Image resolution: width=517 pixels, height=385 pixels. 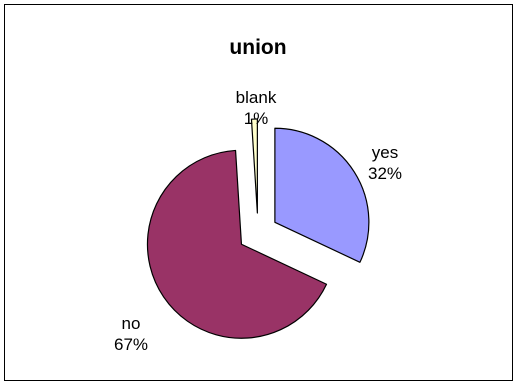 What do you see at coordinates (131, 323) in the screenshot?
I see `slice-label-no: no` at bounding box center [131, 323].